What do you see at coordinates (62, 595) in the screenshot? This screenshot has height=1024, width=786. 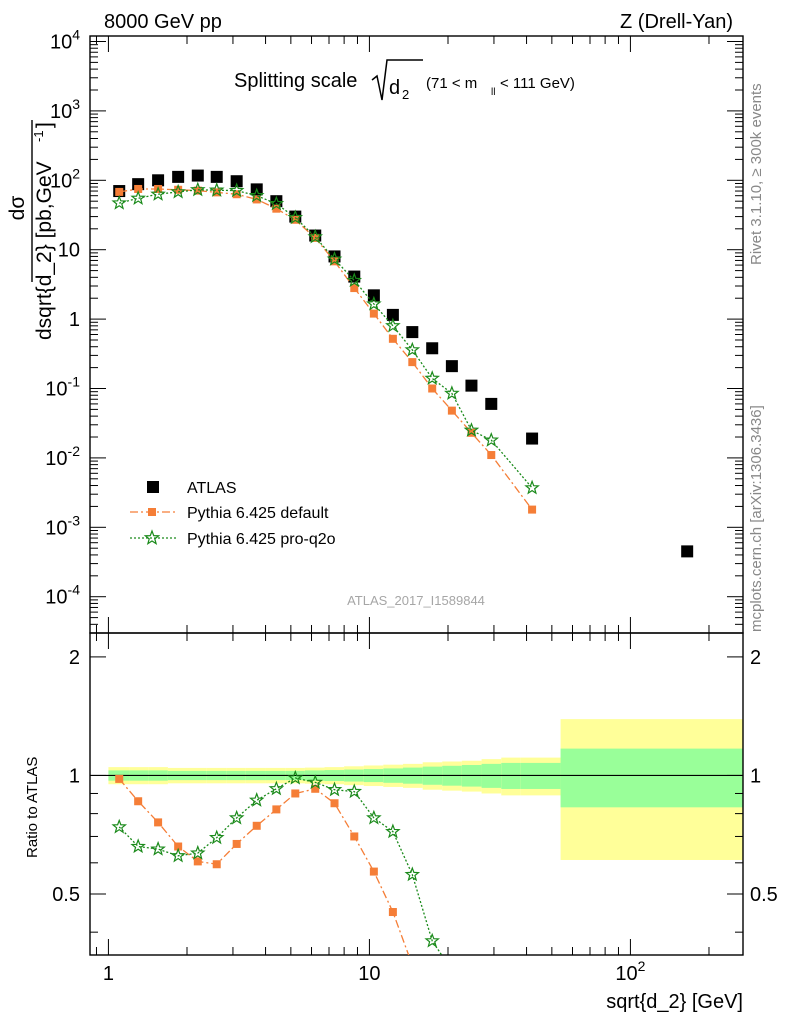 I see `y-tick-label: 10⁻⁴` at bounding box center [62, 595].